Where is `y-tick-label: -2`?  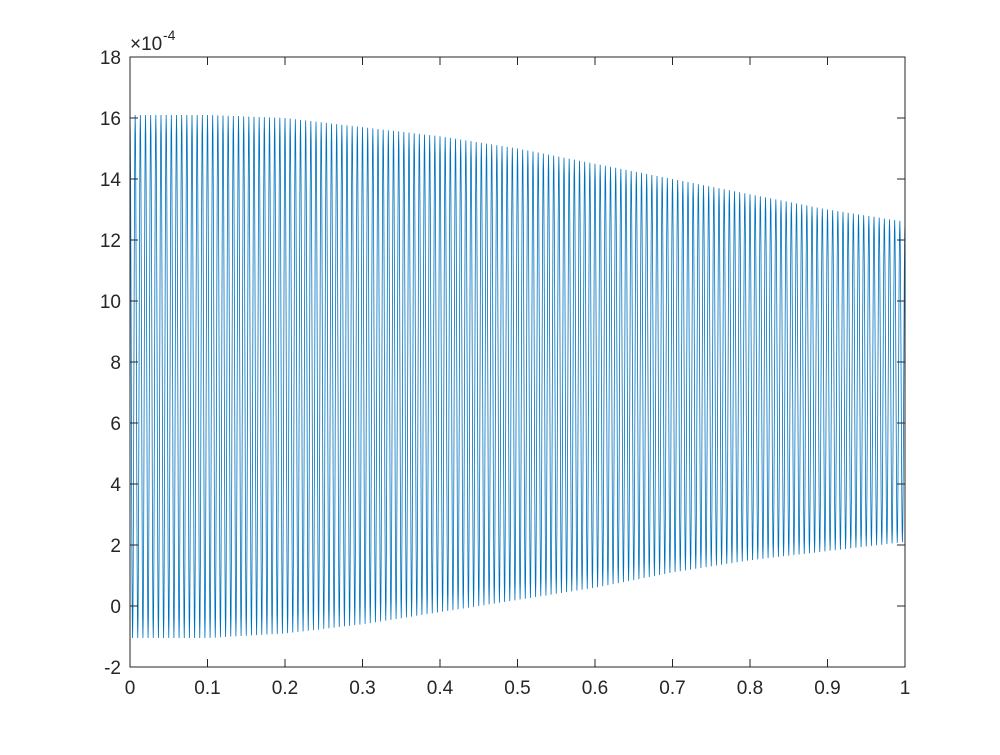
y-tick-label: -2 is located at coordinates (112, 668).